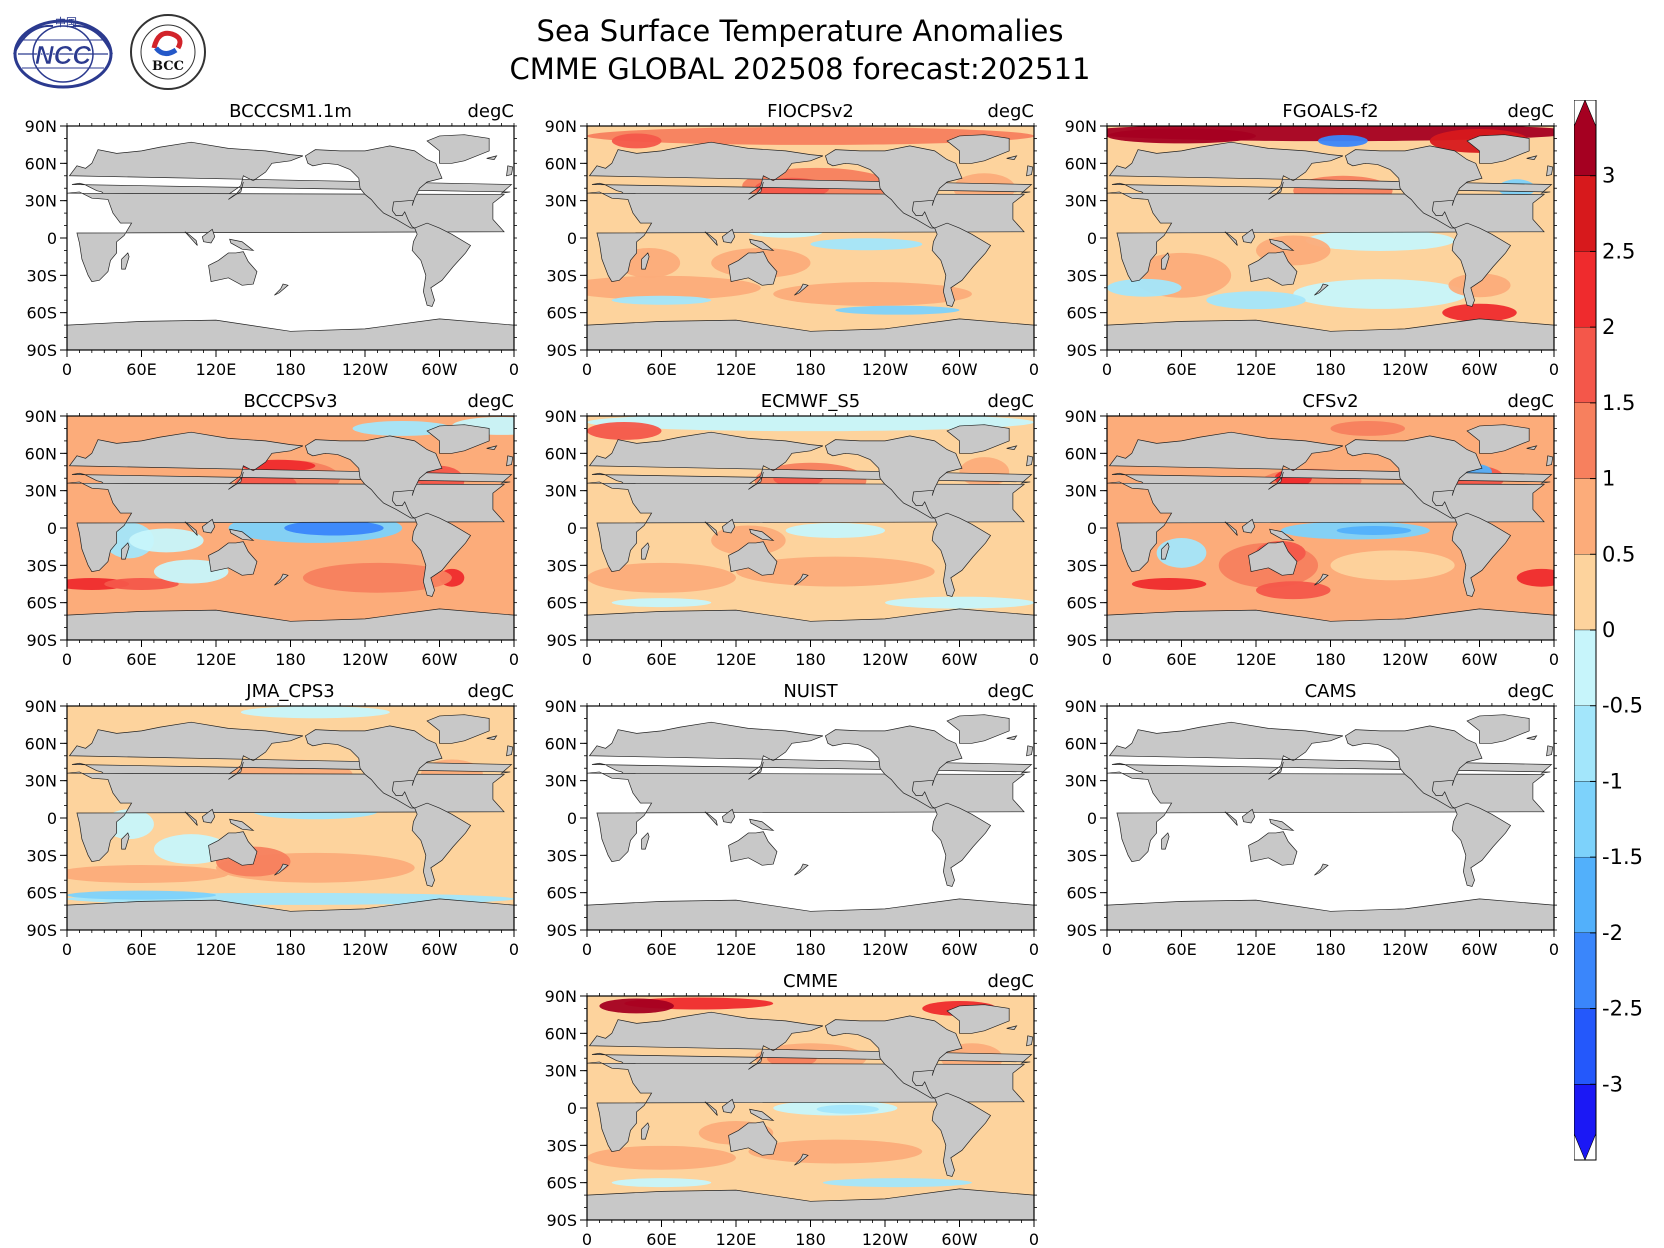 The image size is (1664, 1248). I want to click on colorbar-label: -1.5, so click(1622, 857).